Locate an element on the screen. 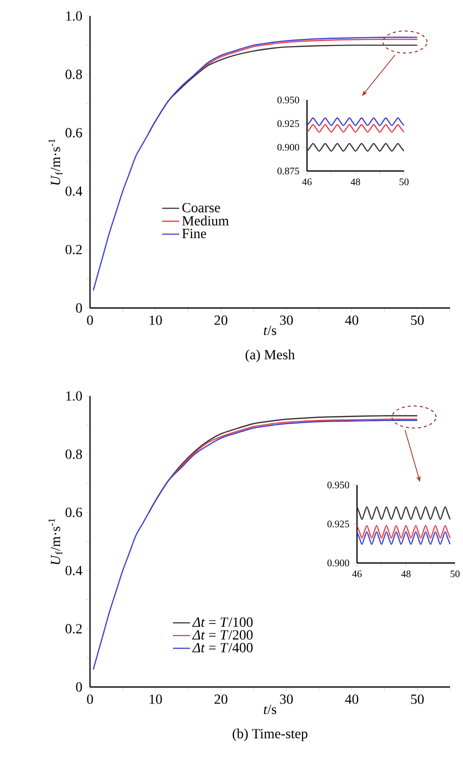  y-tick-label: 0.875 is located at coordinates (288, 171).